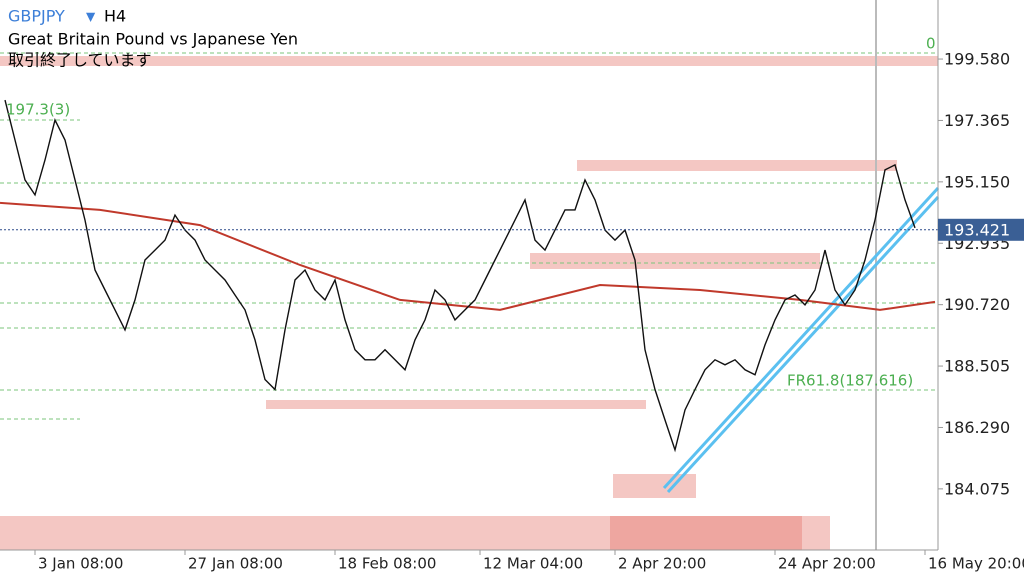 The height and width of the screenshot is (576, 1024). Describe the element at coordinates (80, 564) in the screenshot. I see `x-tick-label: 3 Jan 08:00` at that location.